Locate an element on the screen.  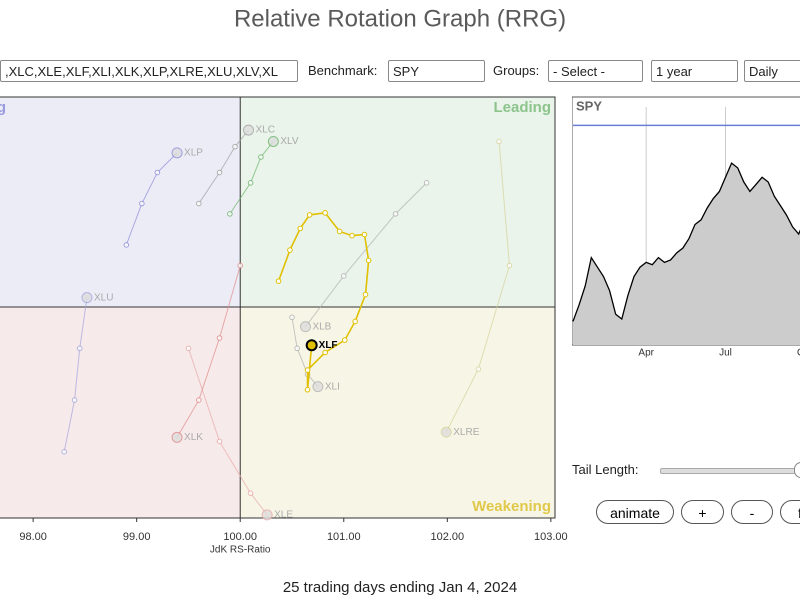
quadrant-improving is located at coordinates (120, 202).